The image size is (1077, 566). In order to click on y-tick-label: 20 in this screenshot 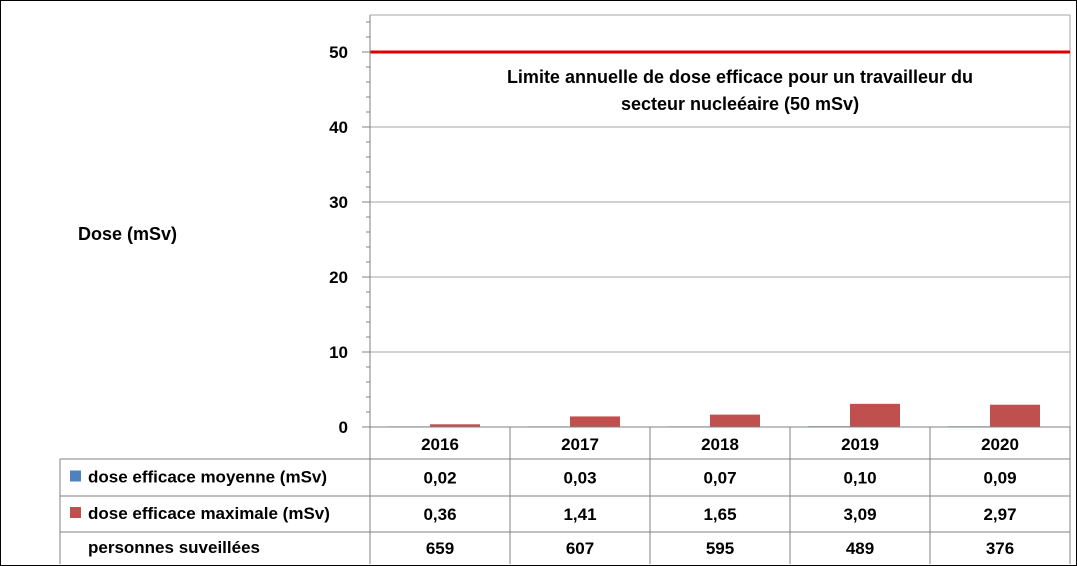, I will do `click(338, 277)`.